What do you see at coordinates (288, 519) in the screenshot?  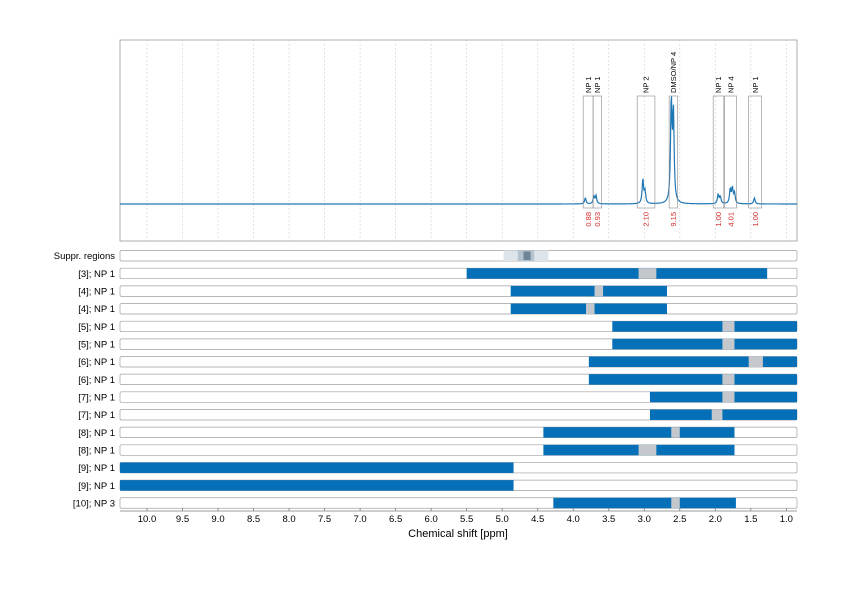 I see `x-tick-label: 8.0` at bounding box center [288, 519].